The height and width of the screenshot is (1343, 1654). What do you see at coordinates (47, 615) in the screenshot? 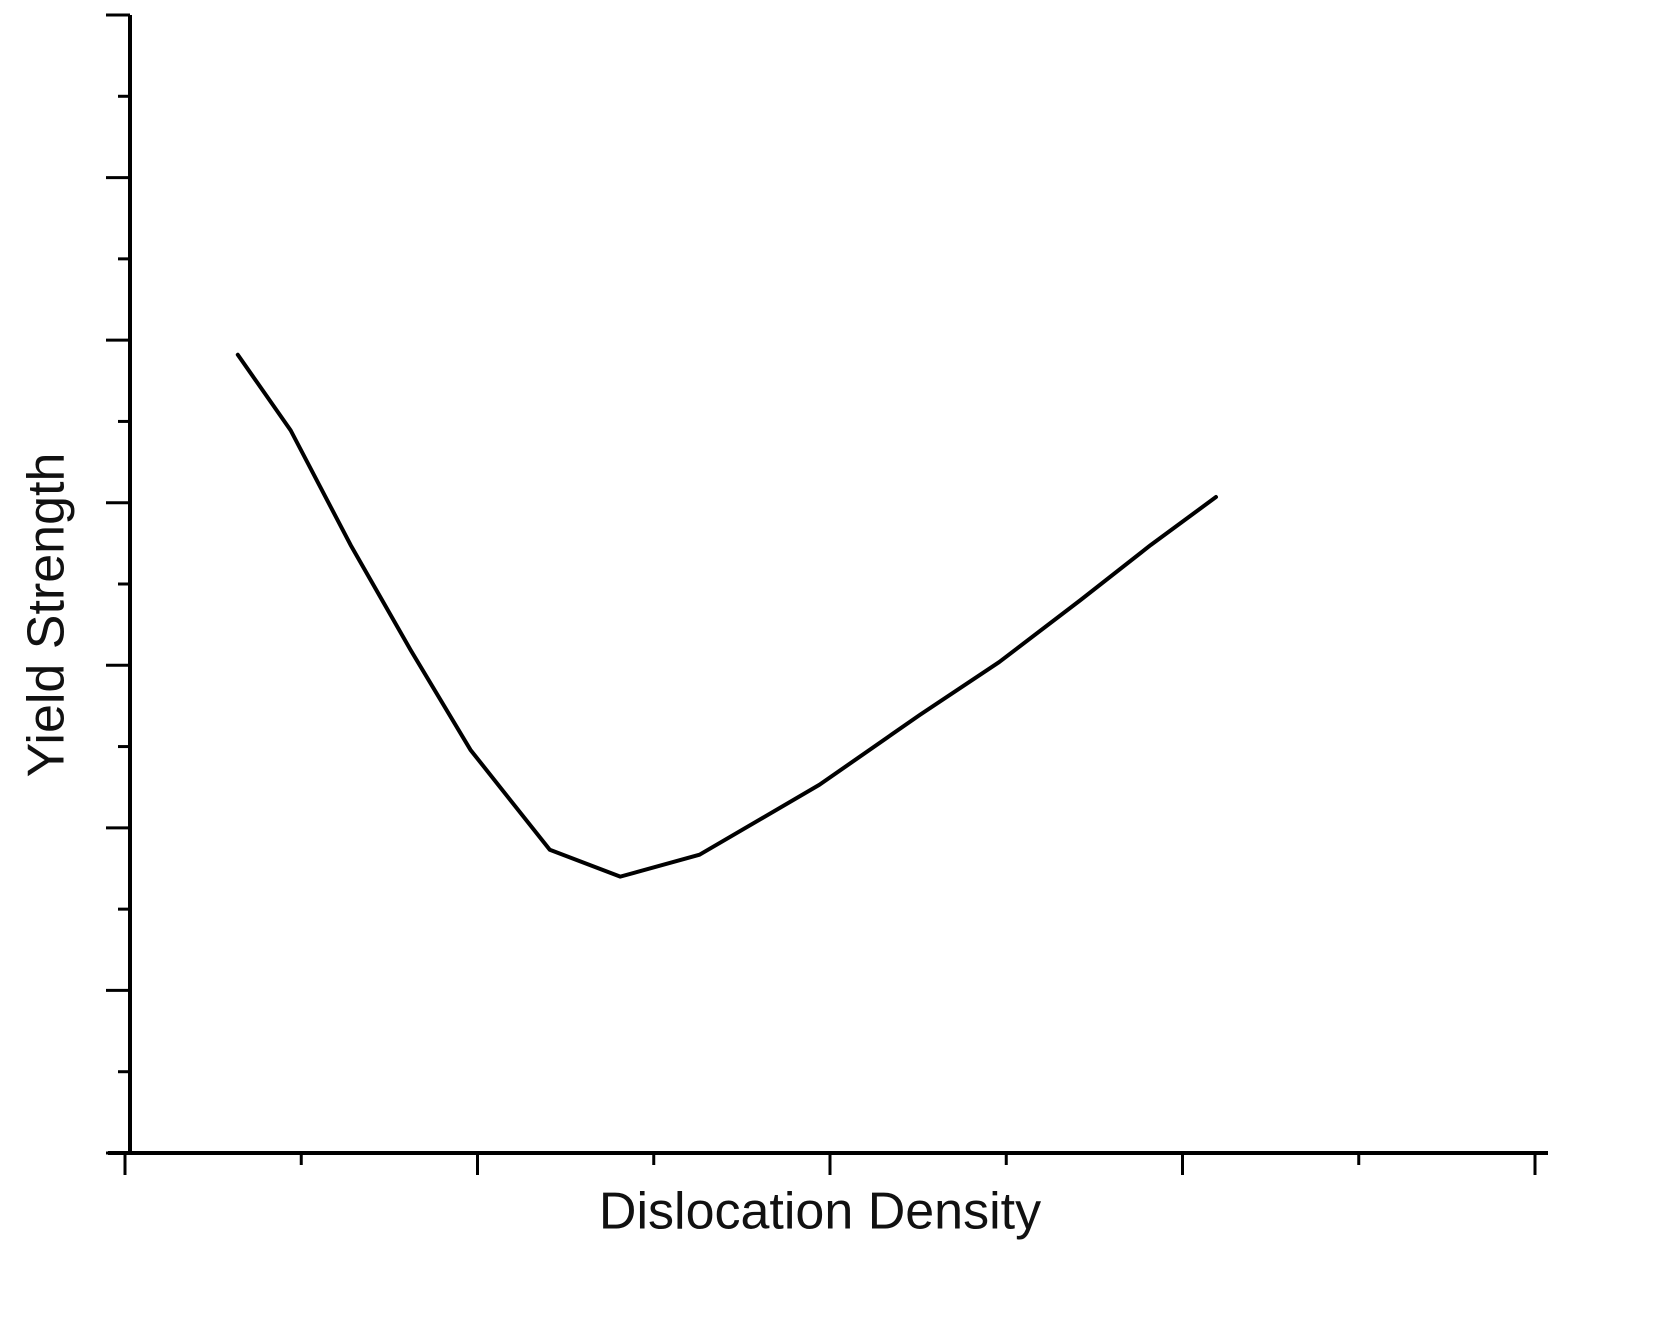
I see `y-axis-label: Yield Strength` at bounding box center [47, 615].